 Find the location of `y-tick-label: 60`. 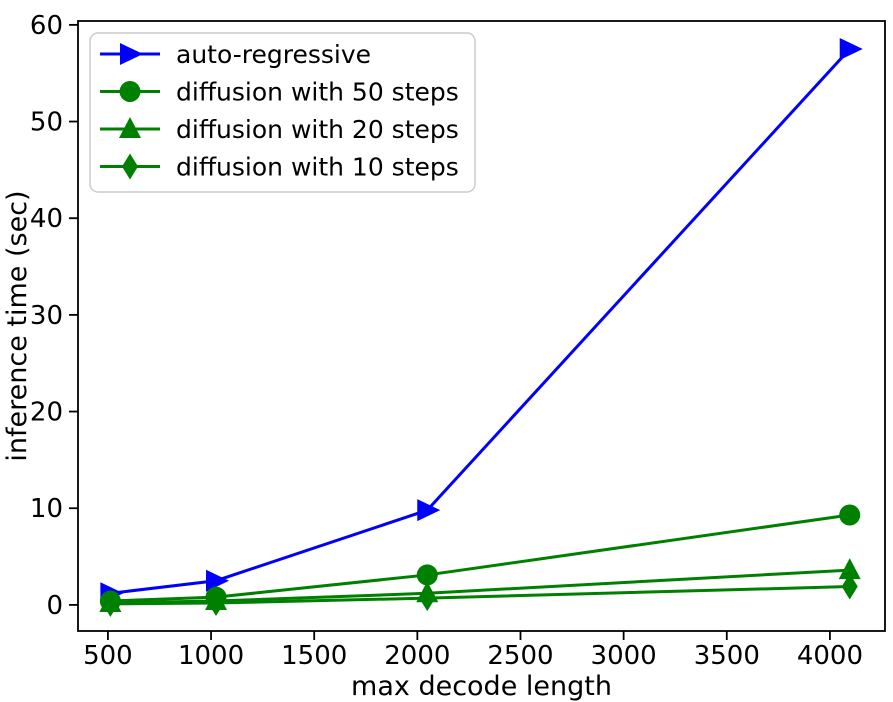

y-tick-label: 60 is located at coordinates (46, 26).